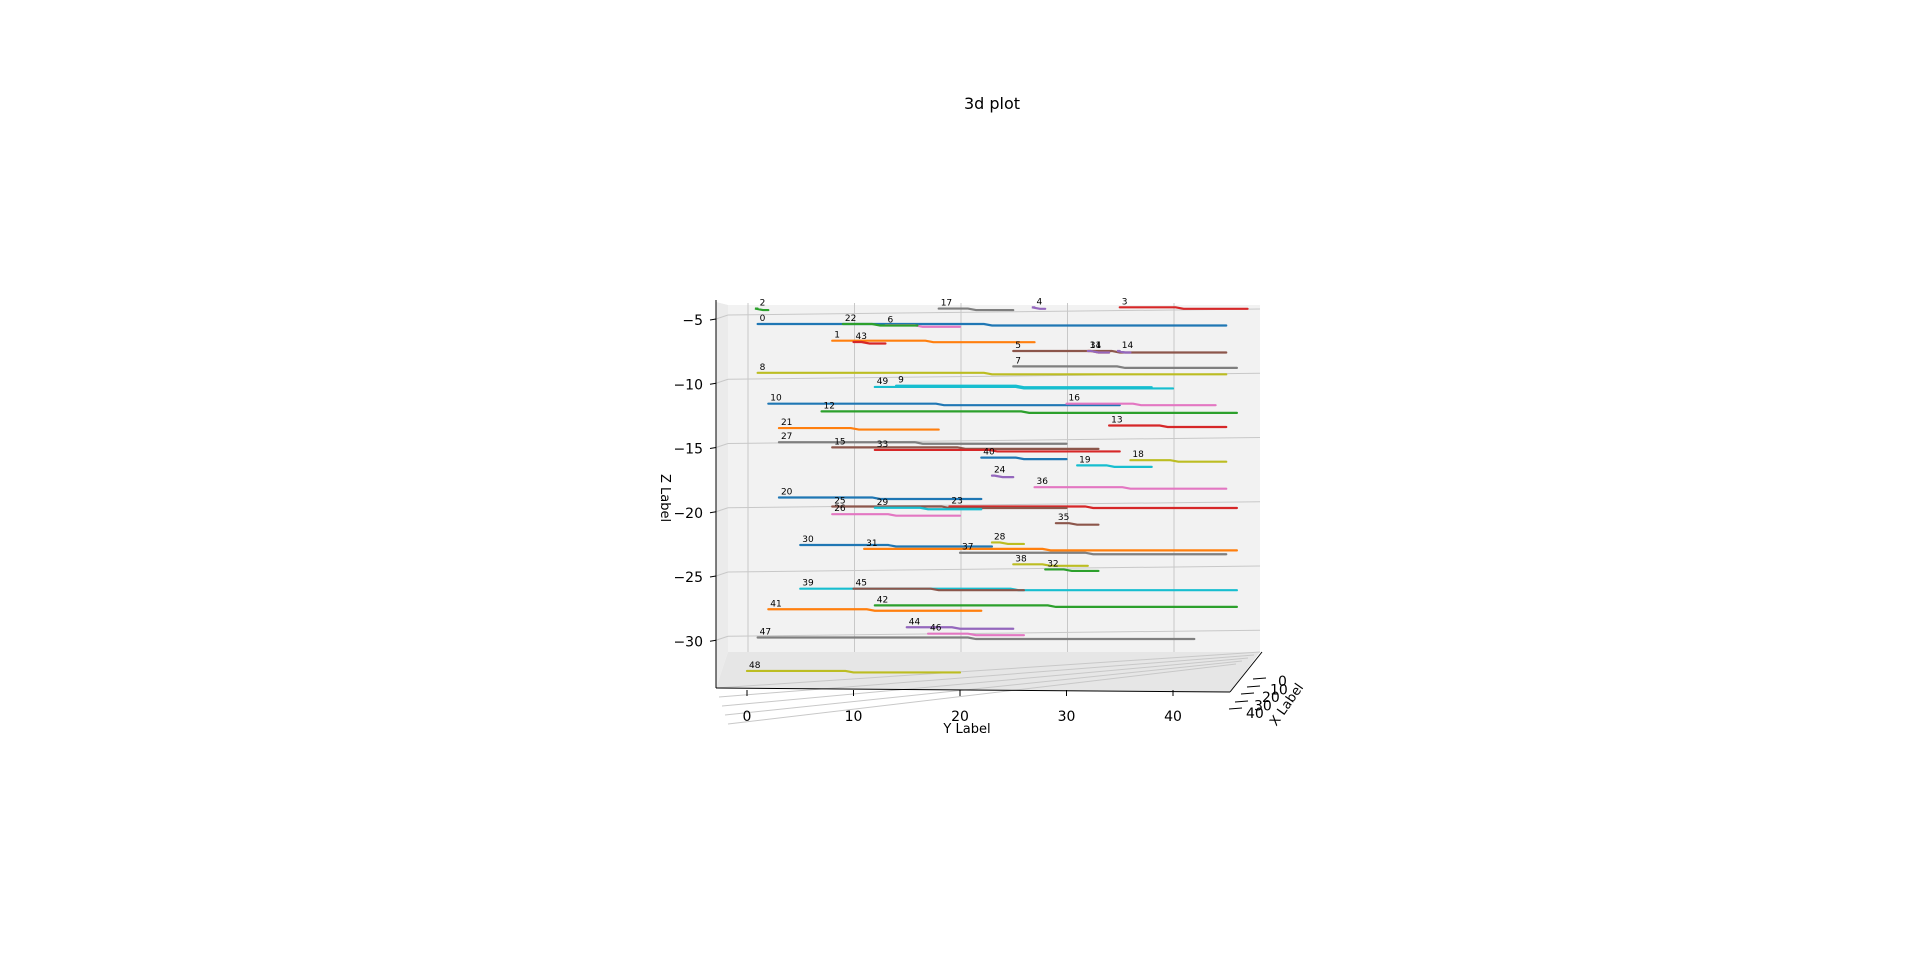 This screenshot has width=1920, height=977. Describe the element at coordinates (763, 368) in the screenshot. I see `series-label: 8` at that location.